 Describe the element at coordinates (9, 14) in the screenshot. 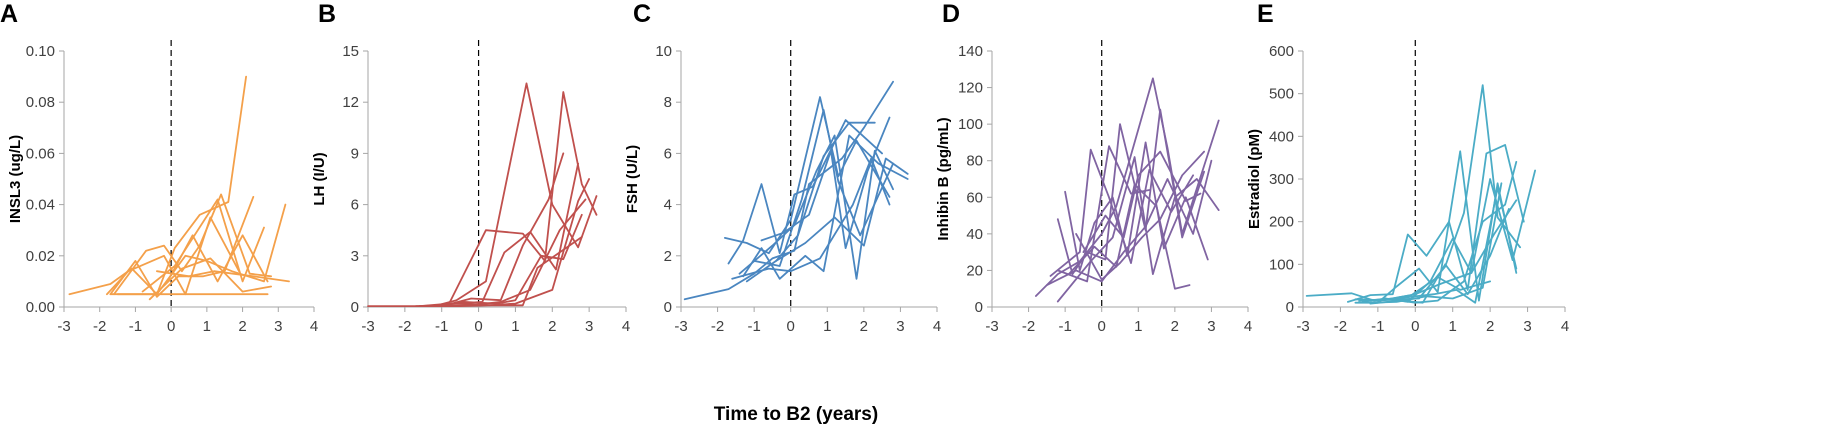

I see `panel-a-label: A` at that location.